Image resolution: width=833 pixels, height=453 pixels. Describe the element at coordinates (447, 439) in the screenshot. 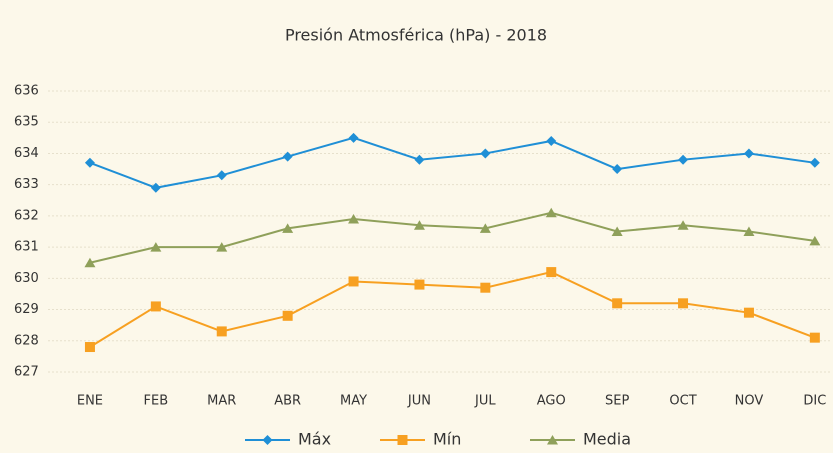

I see `legend-text: Mín` at that location.